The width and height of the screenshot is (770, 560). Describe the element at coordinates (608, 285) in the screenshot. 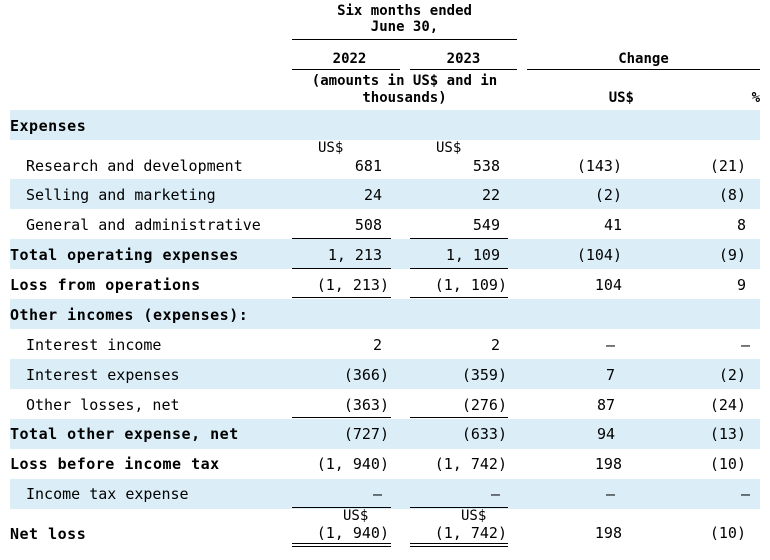

I see `change-usd: 104` at that location.